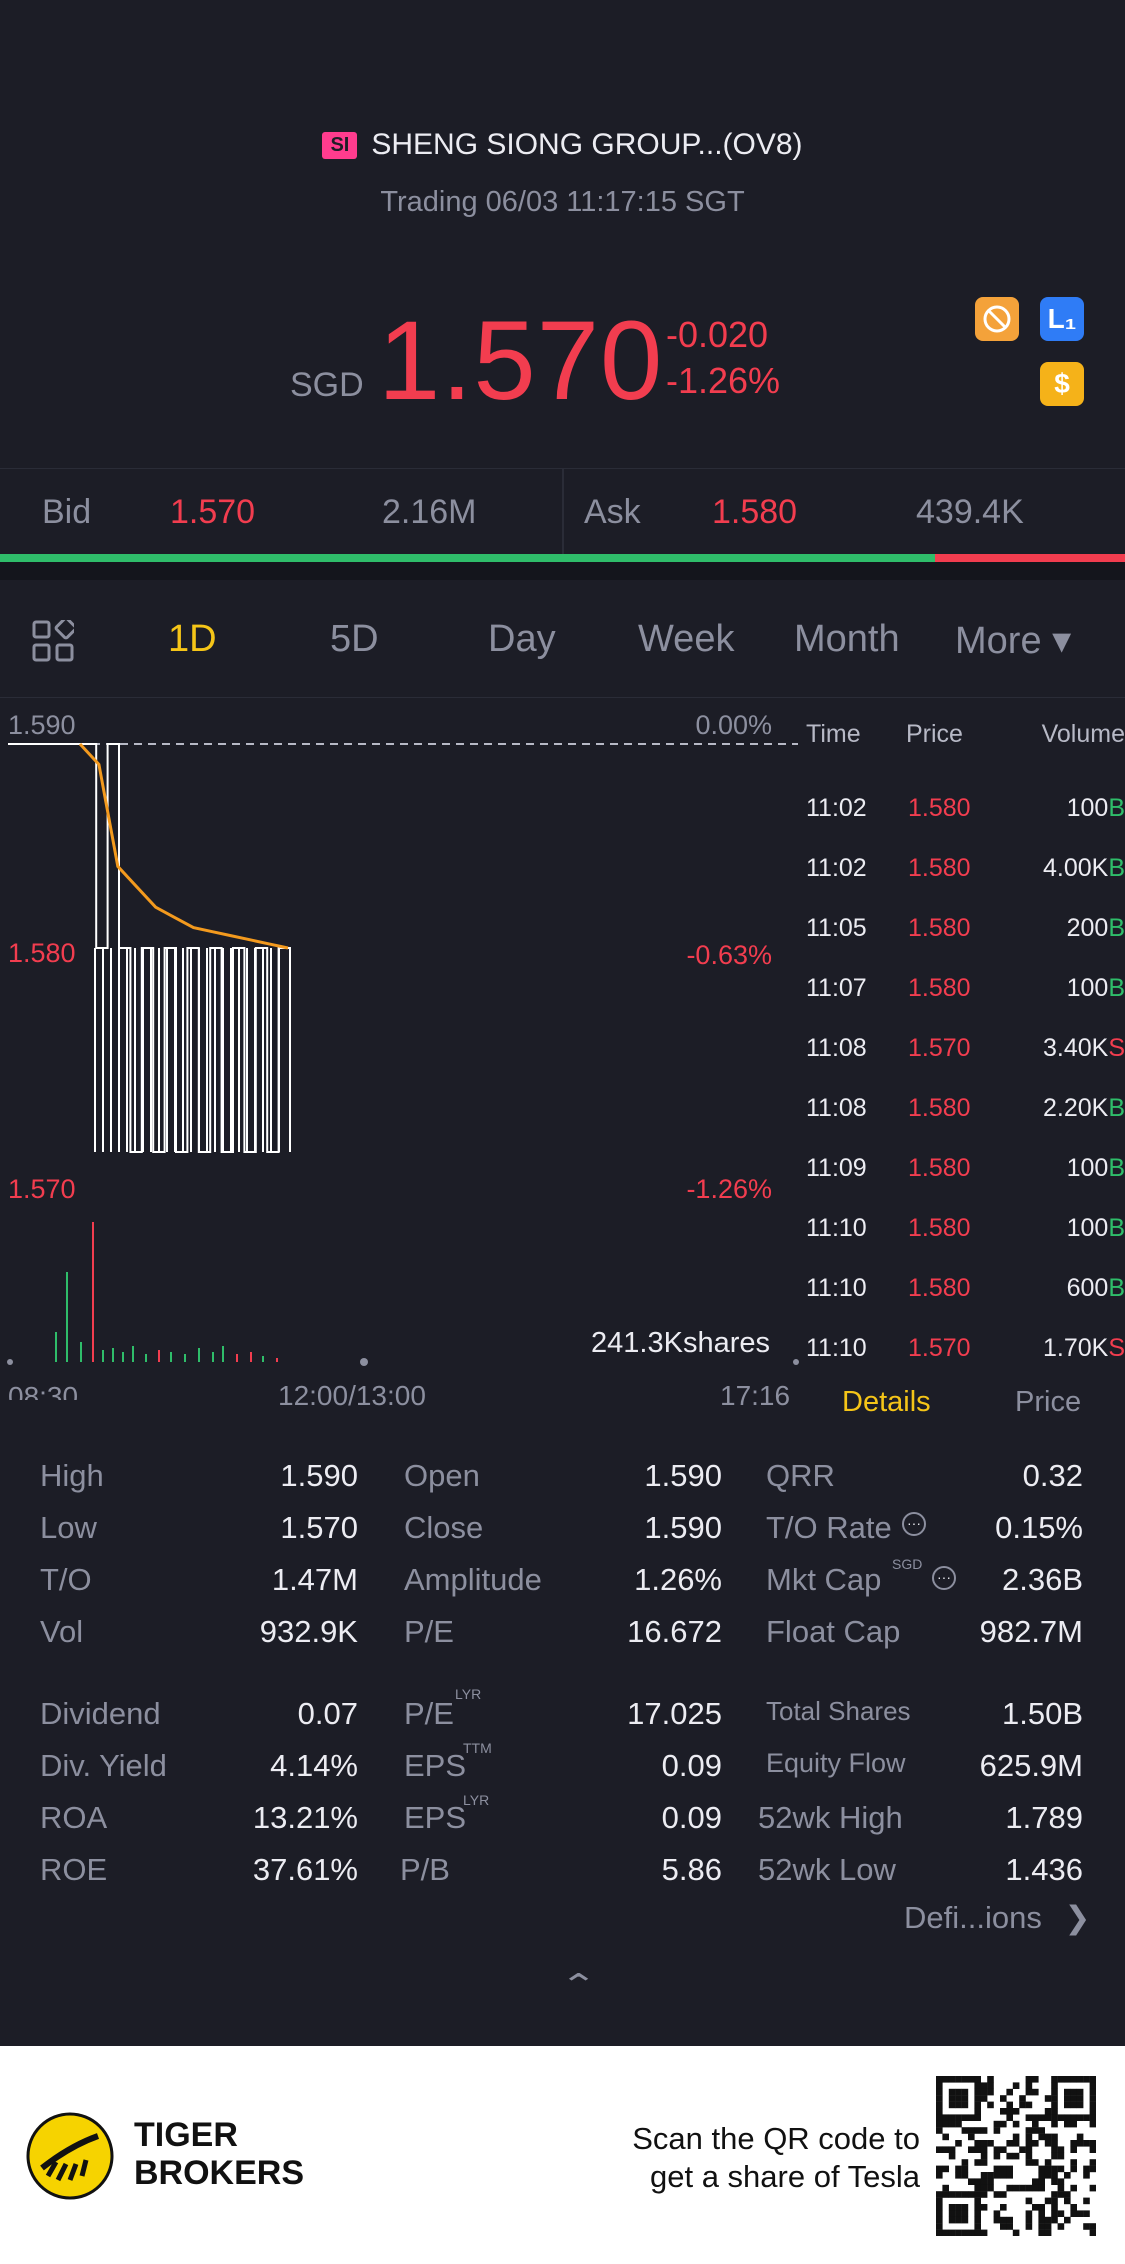 This screenshot has width=1125, height=2264. I want to click on axis-dot-mid, so click(364, 1362).